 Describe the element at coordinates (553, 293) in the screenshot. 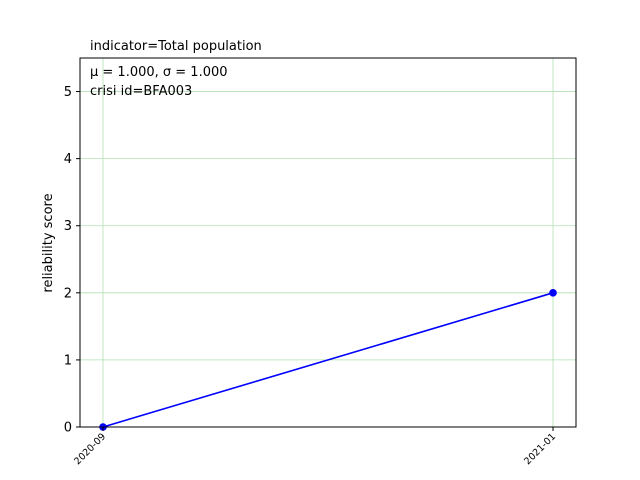

I see `data-point` at that location.